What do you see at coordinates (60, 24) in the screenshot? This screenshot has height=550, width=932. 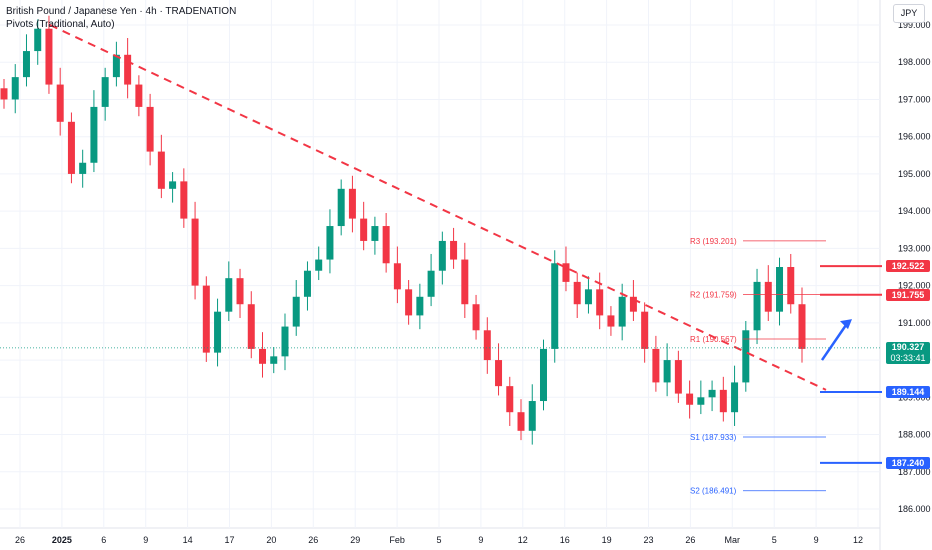 I see `indicator-label: Pivots (Traditional, Auto)` at bounding box center [60, 24].